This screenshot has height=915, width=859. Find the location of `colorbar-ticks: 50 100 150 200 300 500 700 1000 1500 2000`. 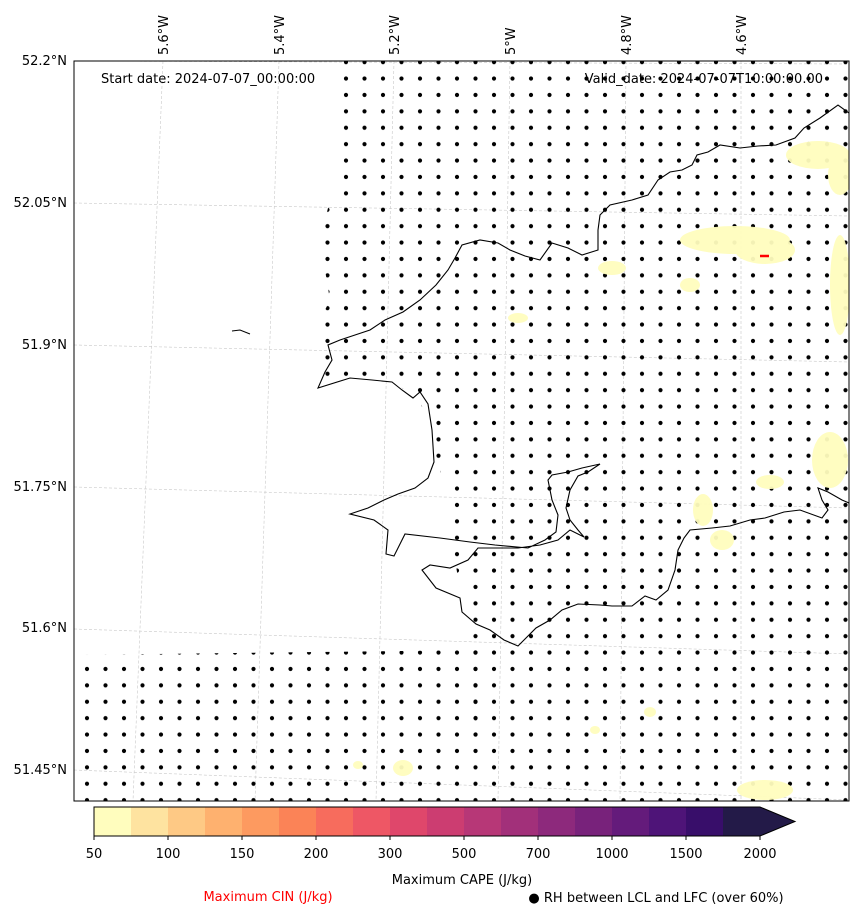

colorbar-ticks: 50 100 150 200 300 500 700 1000 1500 2000 is located at coordinates (431, 849).